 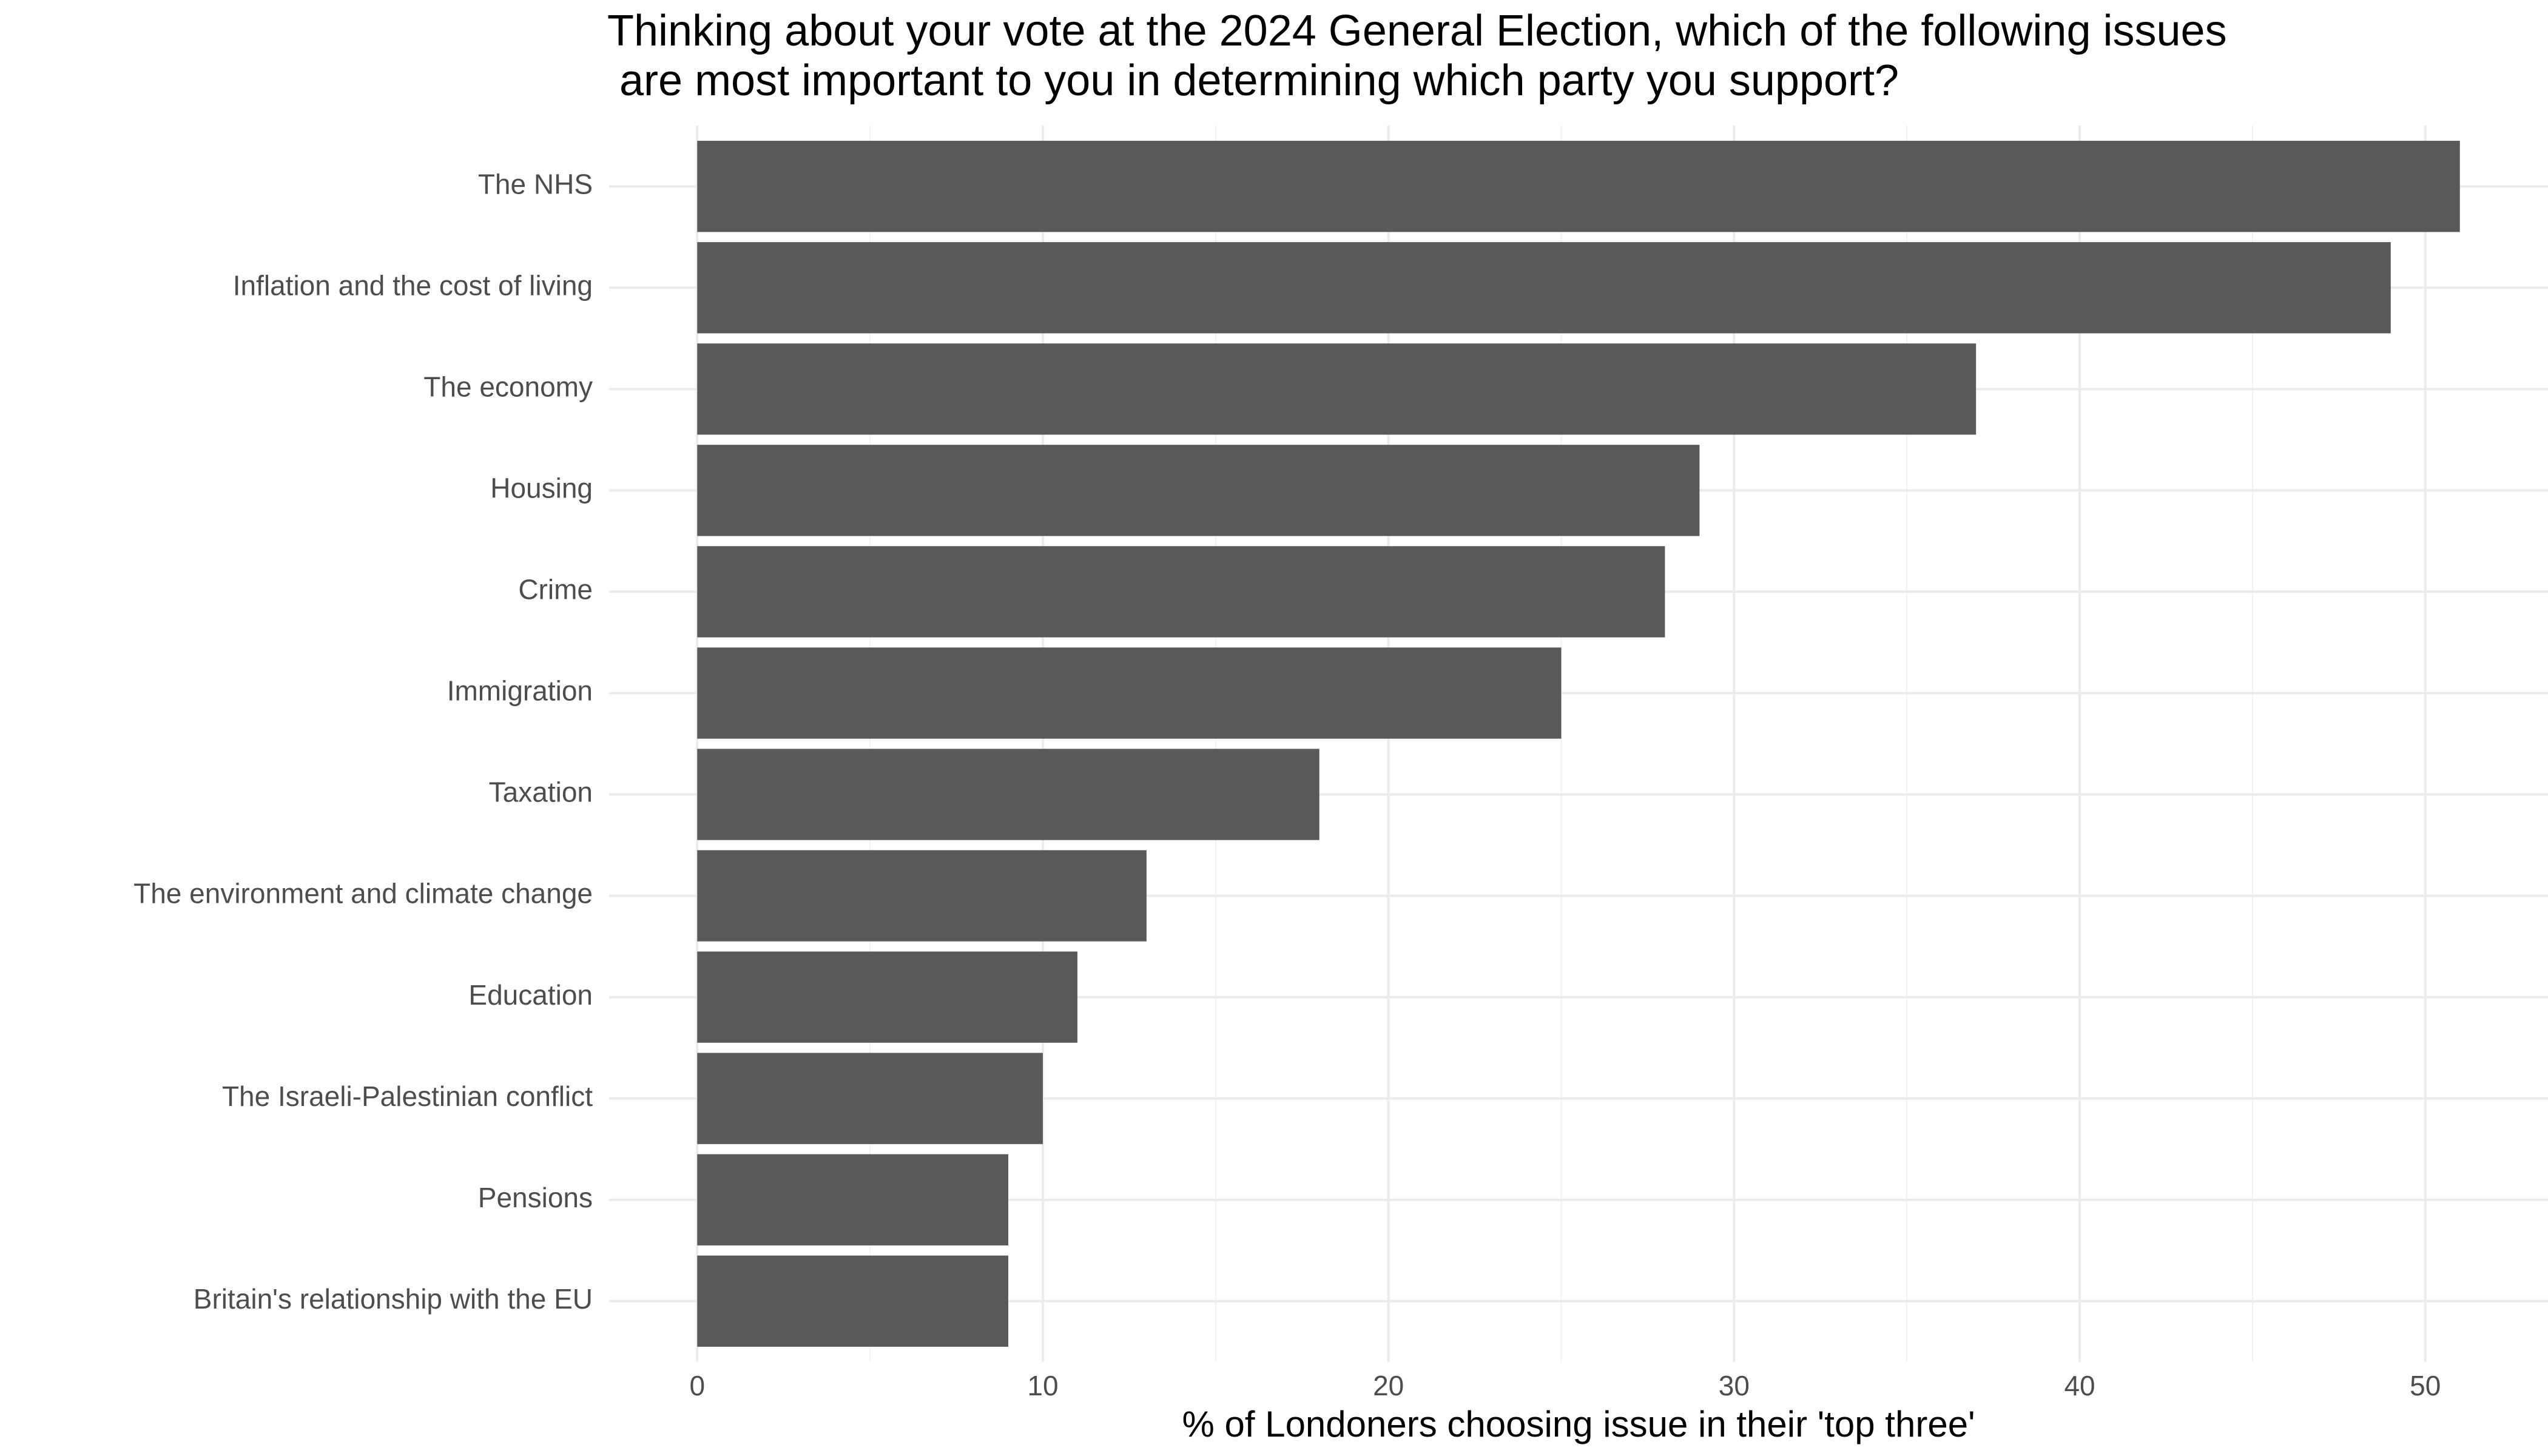 I want to click on x-tick-label: 10, so click(x=1042, y=1385).